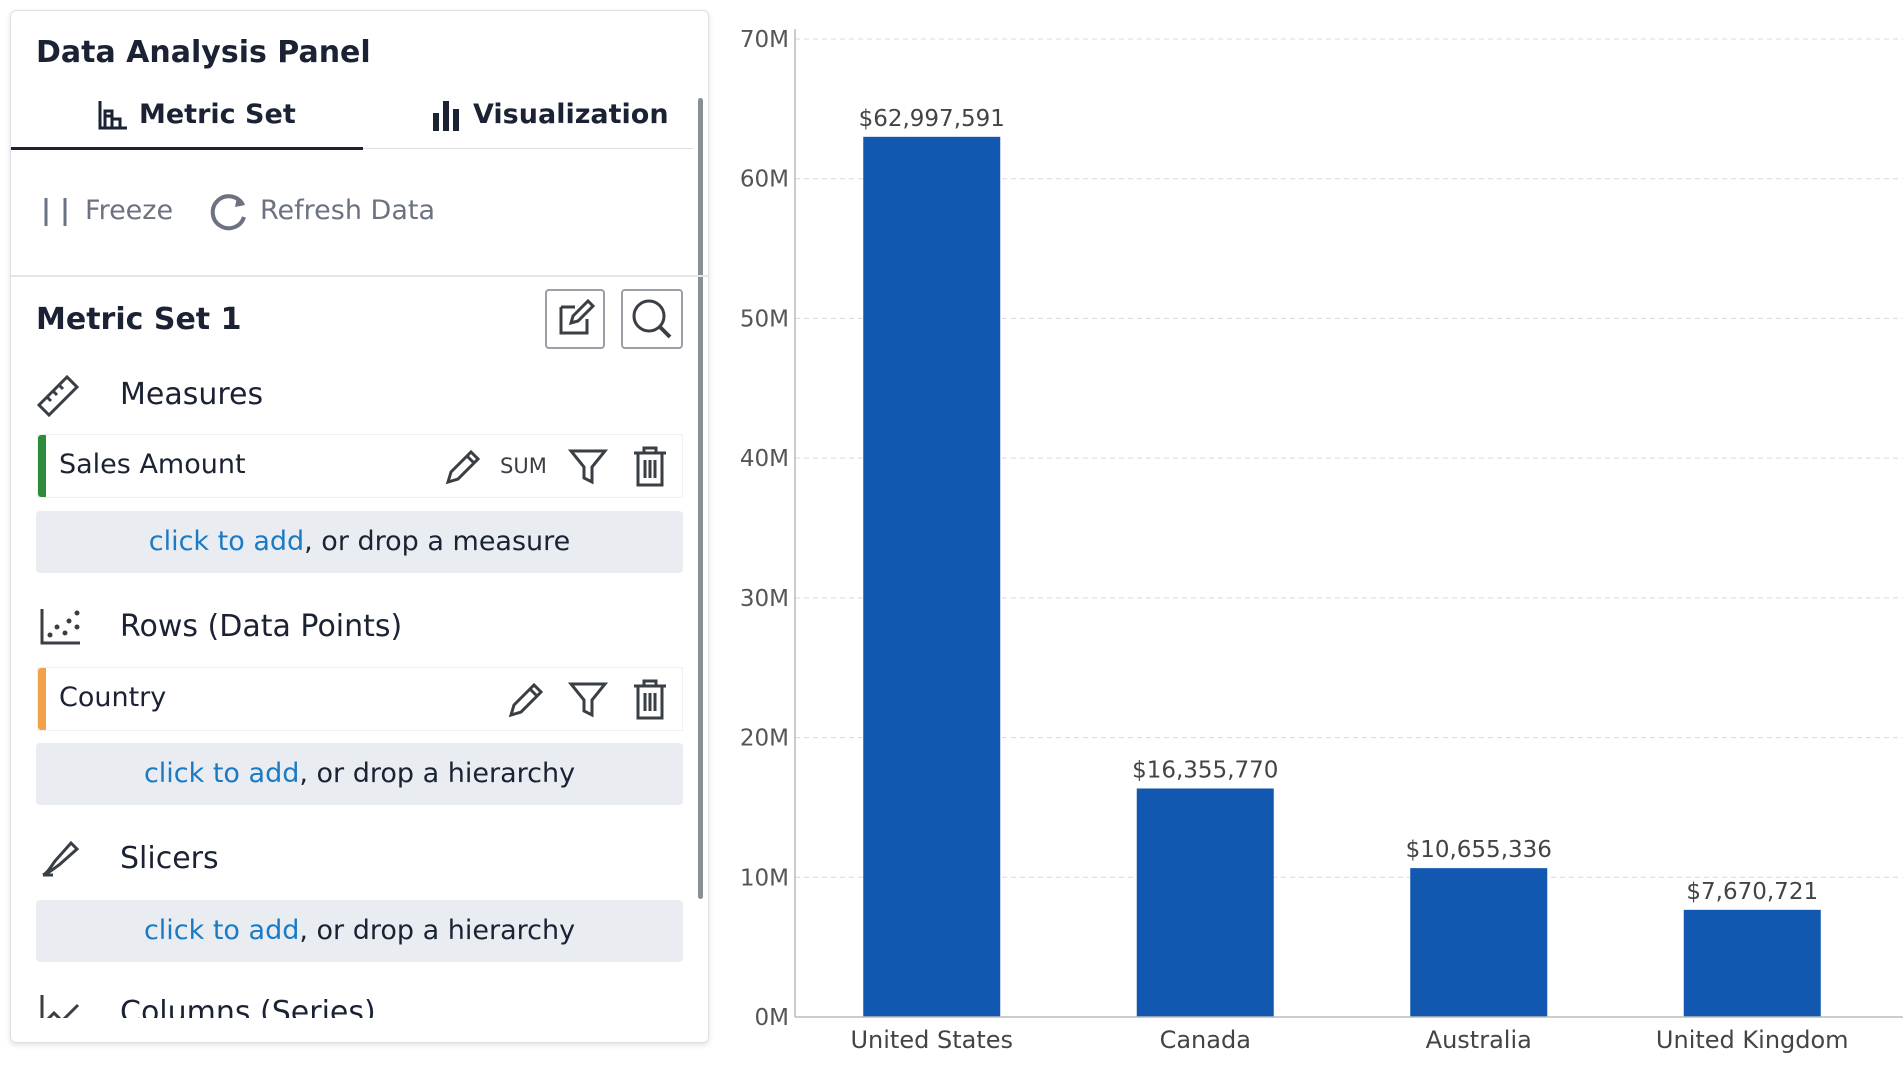 The width and height of the screenshot is (1903, 1076). Describe the element at coordinates (652, 319) in the screenshot. I see `search-button` at that location.